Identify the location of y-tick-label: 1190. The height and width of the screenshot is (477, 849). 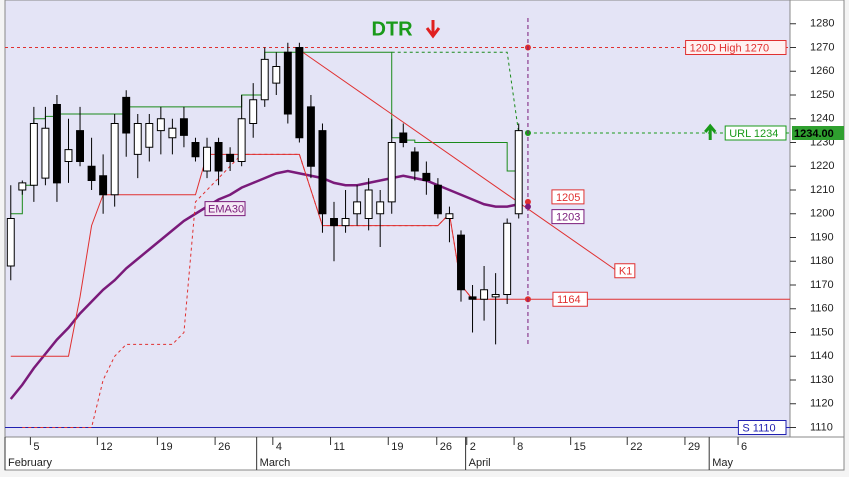
(822, 237).